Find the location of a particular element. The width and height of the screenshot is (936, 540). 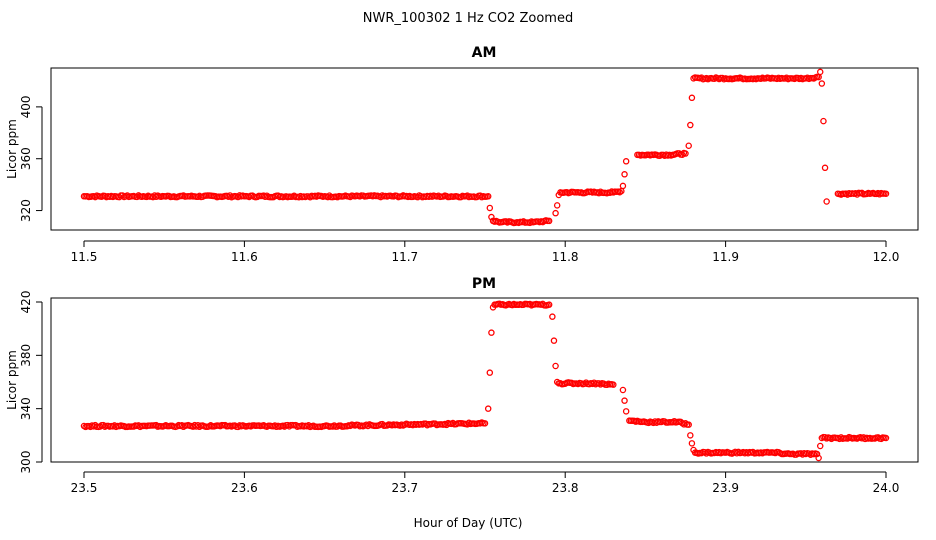

pm-y-axis-label: Licor ppm is located at coordinates (12, 380).